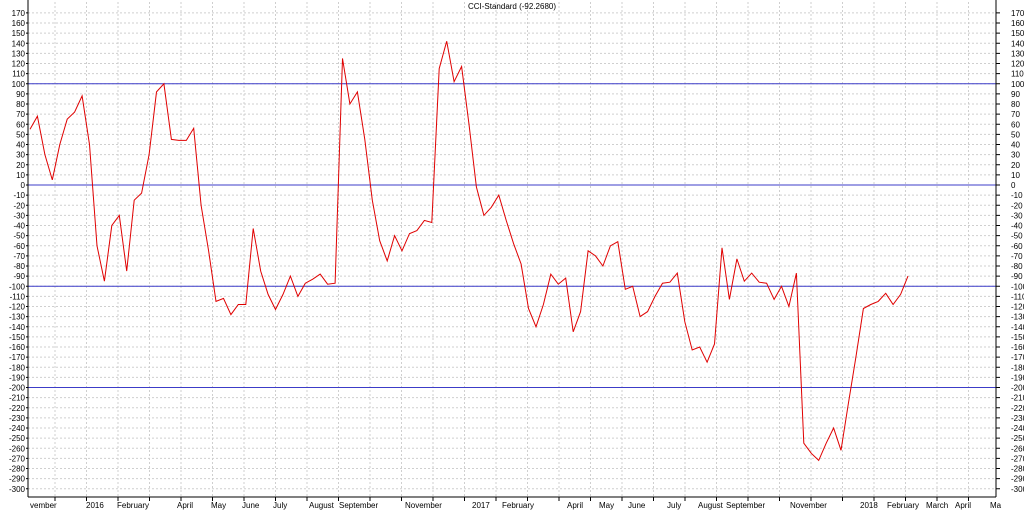 The image size is (1024, 511). What do you see at coordinates (1017, 296) in the screenshot?
I see `y-tick-label-right: -110` at bounding box center [1017, 296].